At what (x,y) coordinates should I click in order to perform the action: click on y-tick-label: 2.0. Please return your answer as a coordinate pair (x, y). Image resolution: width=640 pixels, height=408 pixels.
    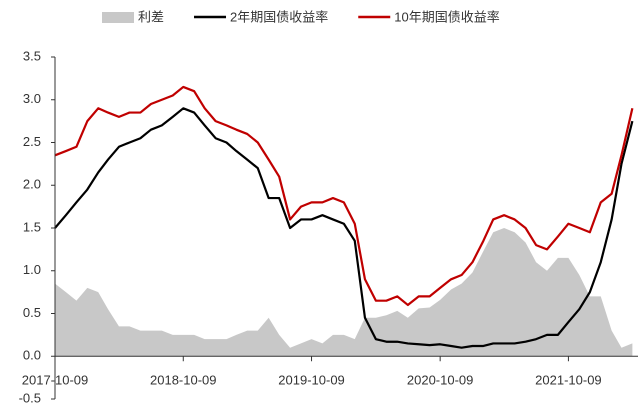
    Looking at the image, I should click on (32, 184).